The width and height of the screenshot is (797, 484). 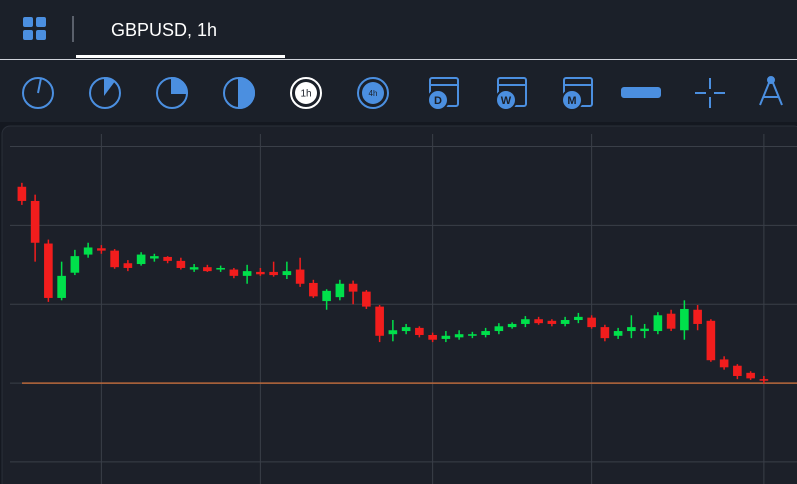 What do you see at coordinates (164, 30) in the screenshot?
I see `tab-title: GBPUSD, 1h` at bounding box center [164, 30].